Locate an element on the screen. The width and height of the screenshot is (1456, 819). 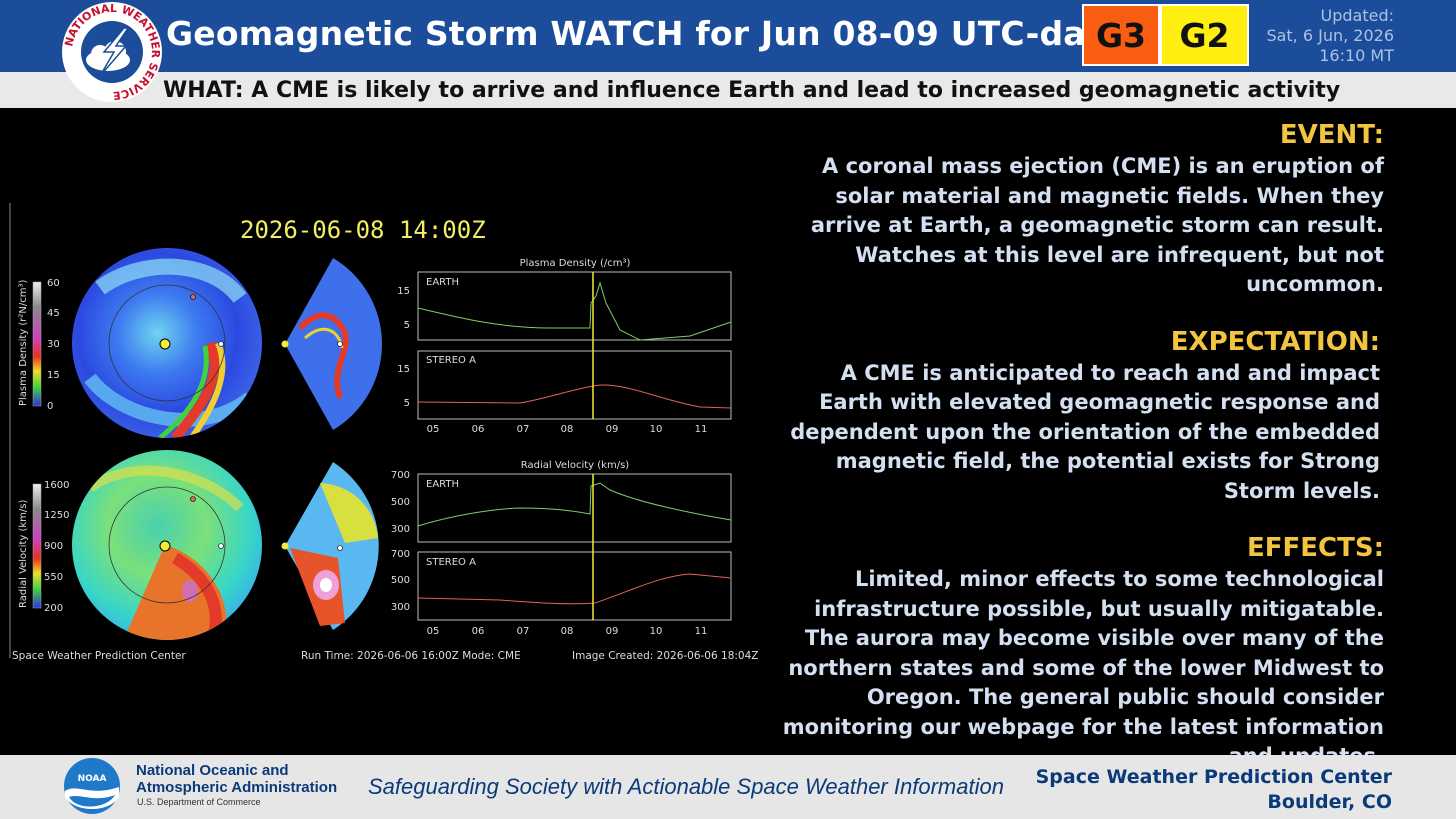
velocity-tick-1250: 1250 is located at coordinates (56, 515).